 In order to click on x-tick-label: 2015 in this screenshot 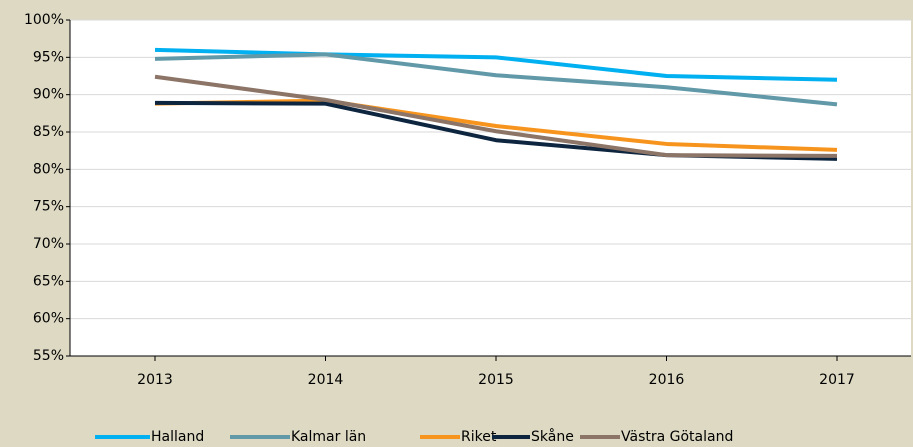, I will do `click(496, 380)`.